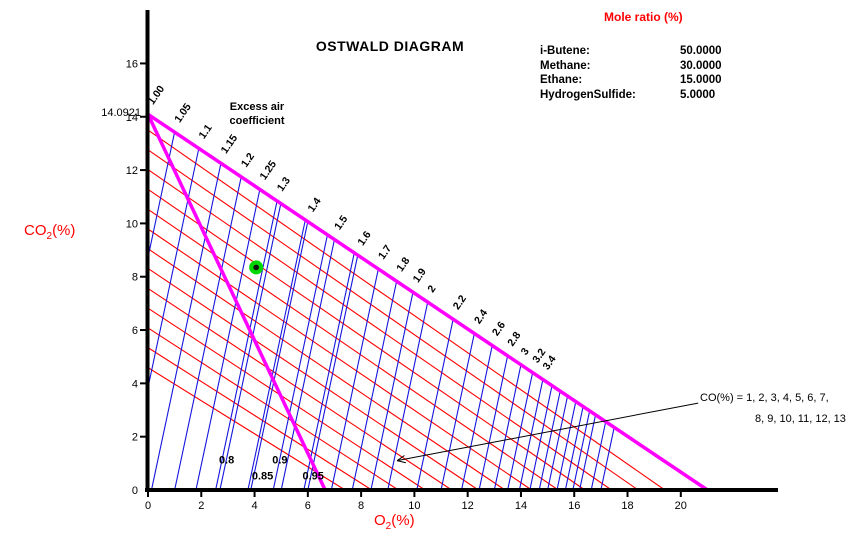  I want to click on chart-title: OSTWALD DIAGRAM, so click(390, 46).